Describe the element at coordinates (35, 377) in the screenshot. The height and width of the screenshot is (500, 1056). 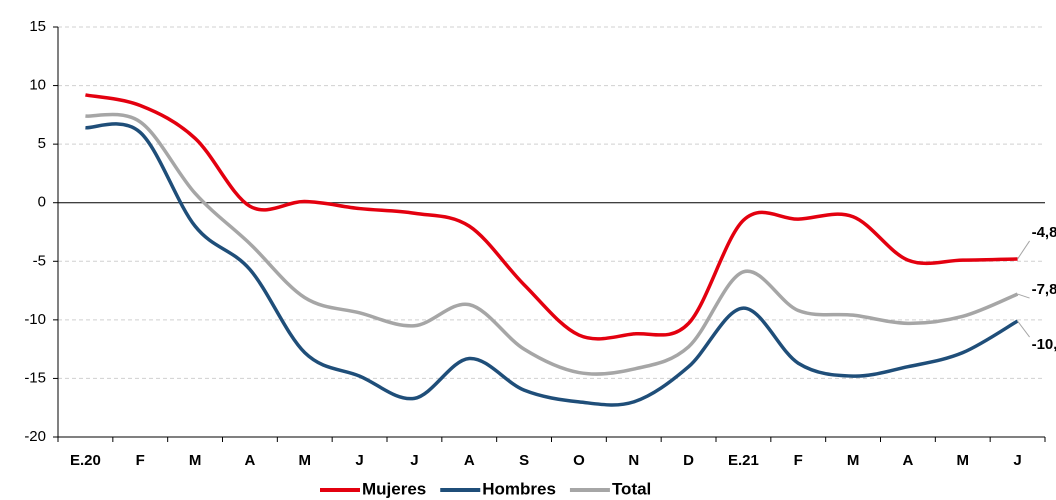
I see `y-tick-label: -15` at that location.